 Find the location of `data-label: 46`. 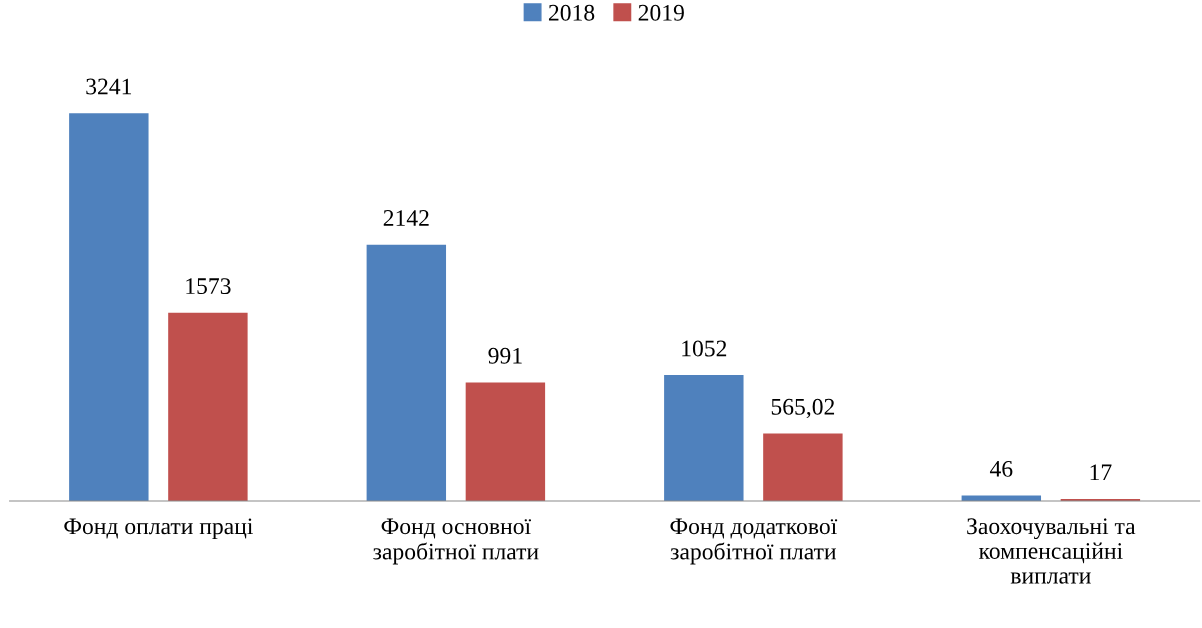

data-label: 46 is located at coordinates (1001, 468).